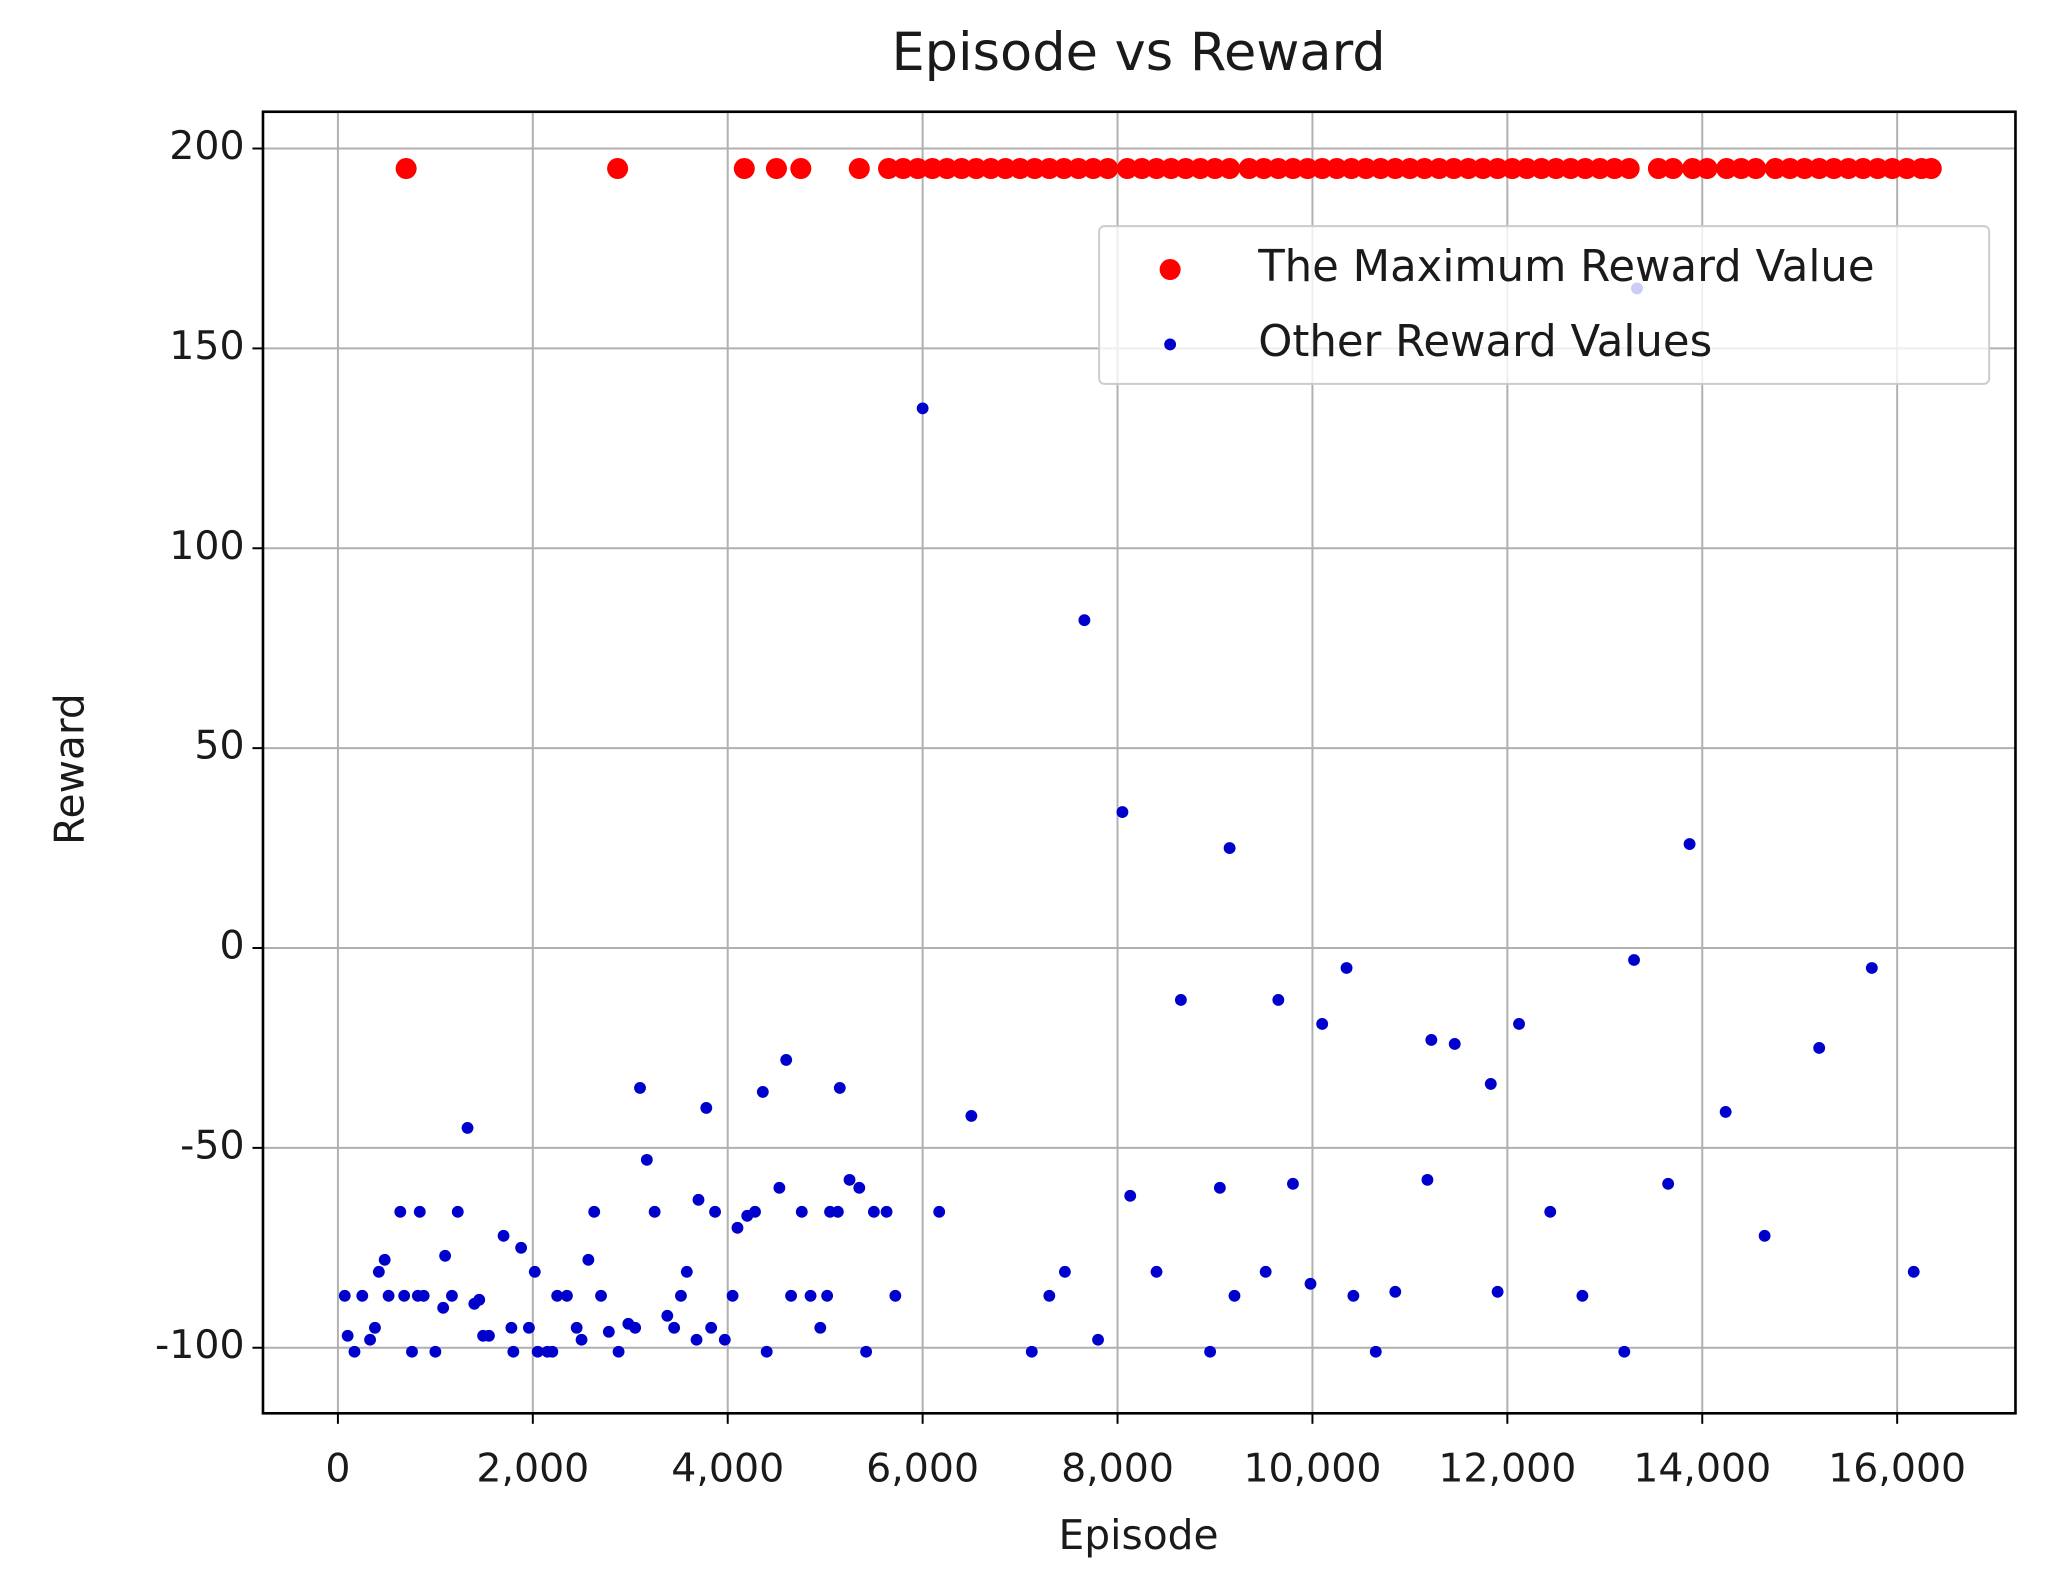 This screenshot has height=1590, width=2051. I want to click on x-tick-label: 10,000, so click(1312, 1469).